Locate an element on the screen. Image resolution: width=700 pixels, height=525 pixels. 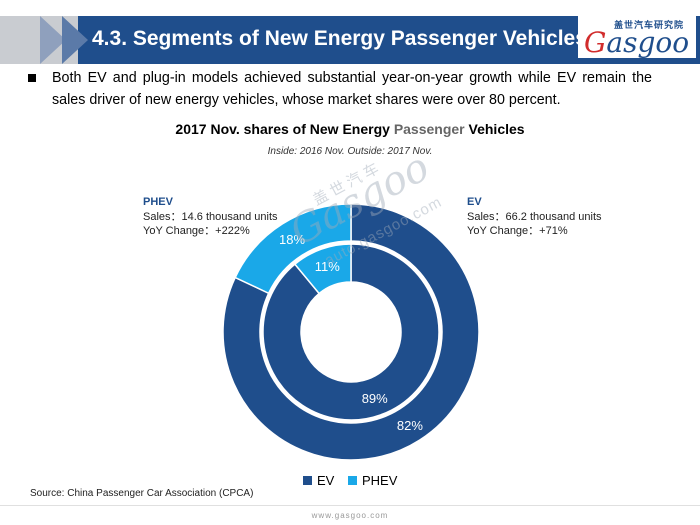
chart-title-part1: 2017 Nov. shares of New Energy is located at coordinates (284, 129).